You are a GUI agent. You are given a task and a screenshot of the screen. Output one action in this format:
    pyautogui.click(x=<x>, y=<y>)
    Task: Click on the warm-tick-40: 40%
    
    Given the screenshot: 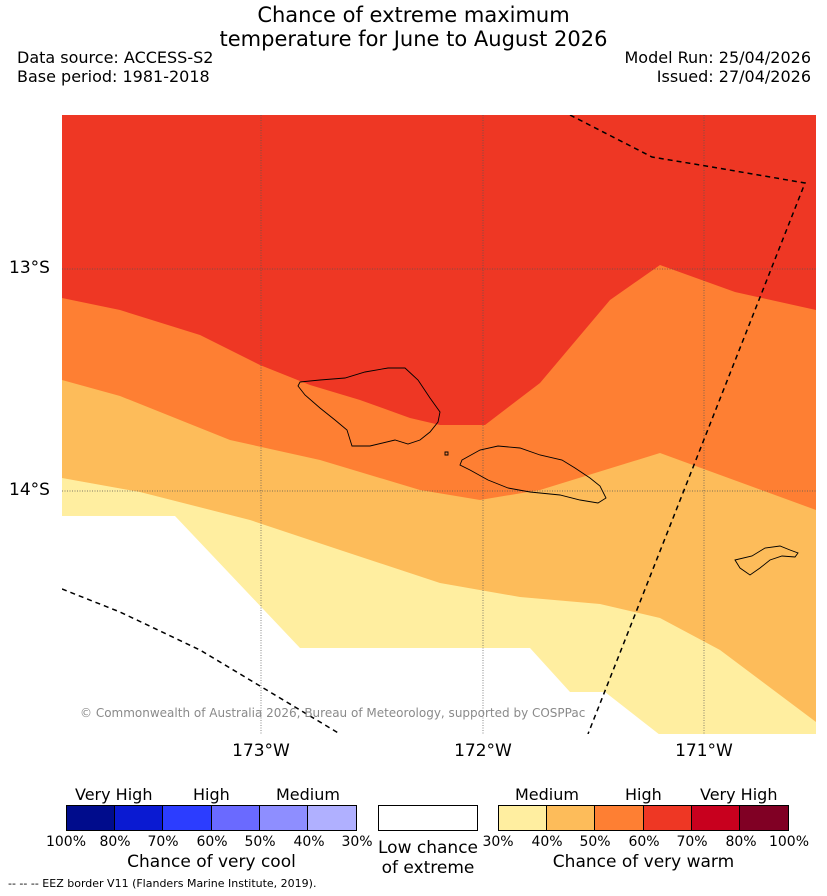 What is the action you would take?
    pyautogui.click(x=547, y=842)
    